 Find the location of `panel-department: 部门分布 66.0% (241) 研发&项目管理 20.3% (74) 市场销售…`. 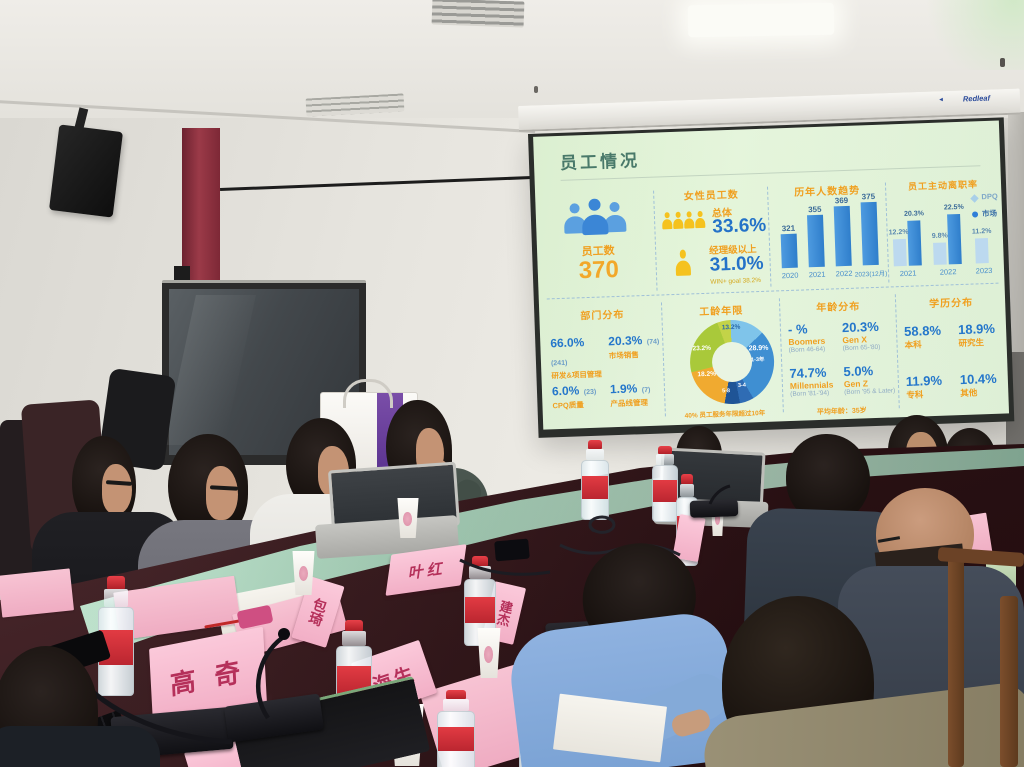

panel-department: 部门分布 66.0% (241) 研发&项目管理 20.3% (74) 市场销售… is located at coordinates (604, 365).